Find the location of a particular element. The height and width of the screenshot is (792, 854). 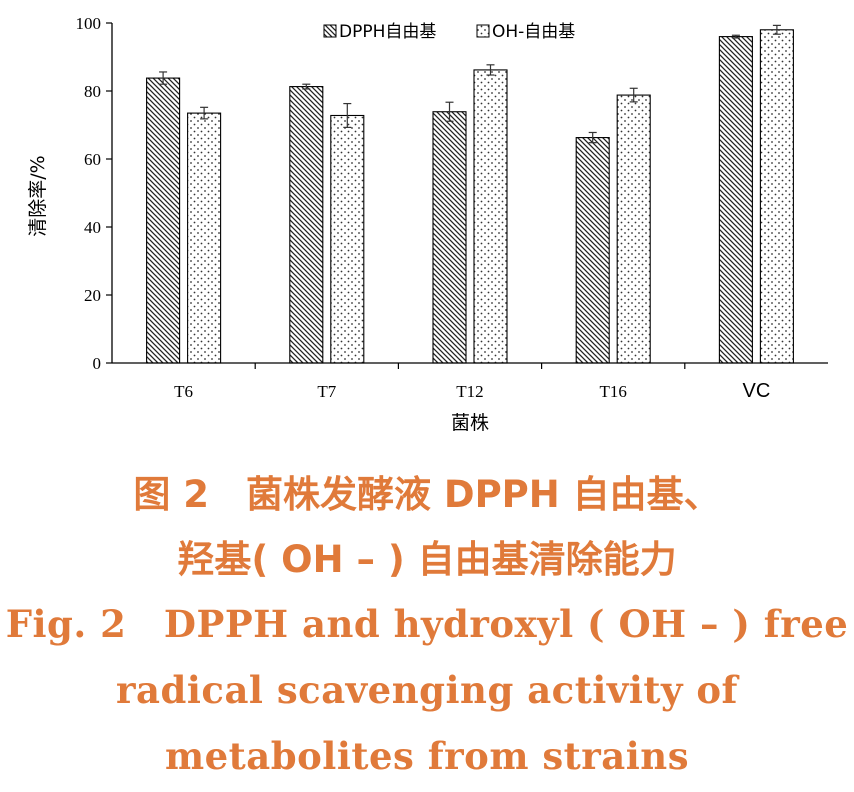

error-bar-dpph-t7 is located at coordinates (306, 86).